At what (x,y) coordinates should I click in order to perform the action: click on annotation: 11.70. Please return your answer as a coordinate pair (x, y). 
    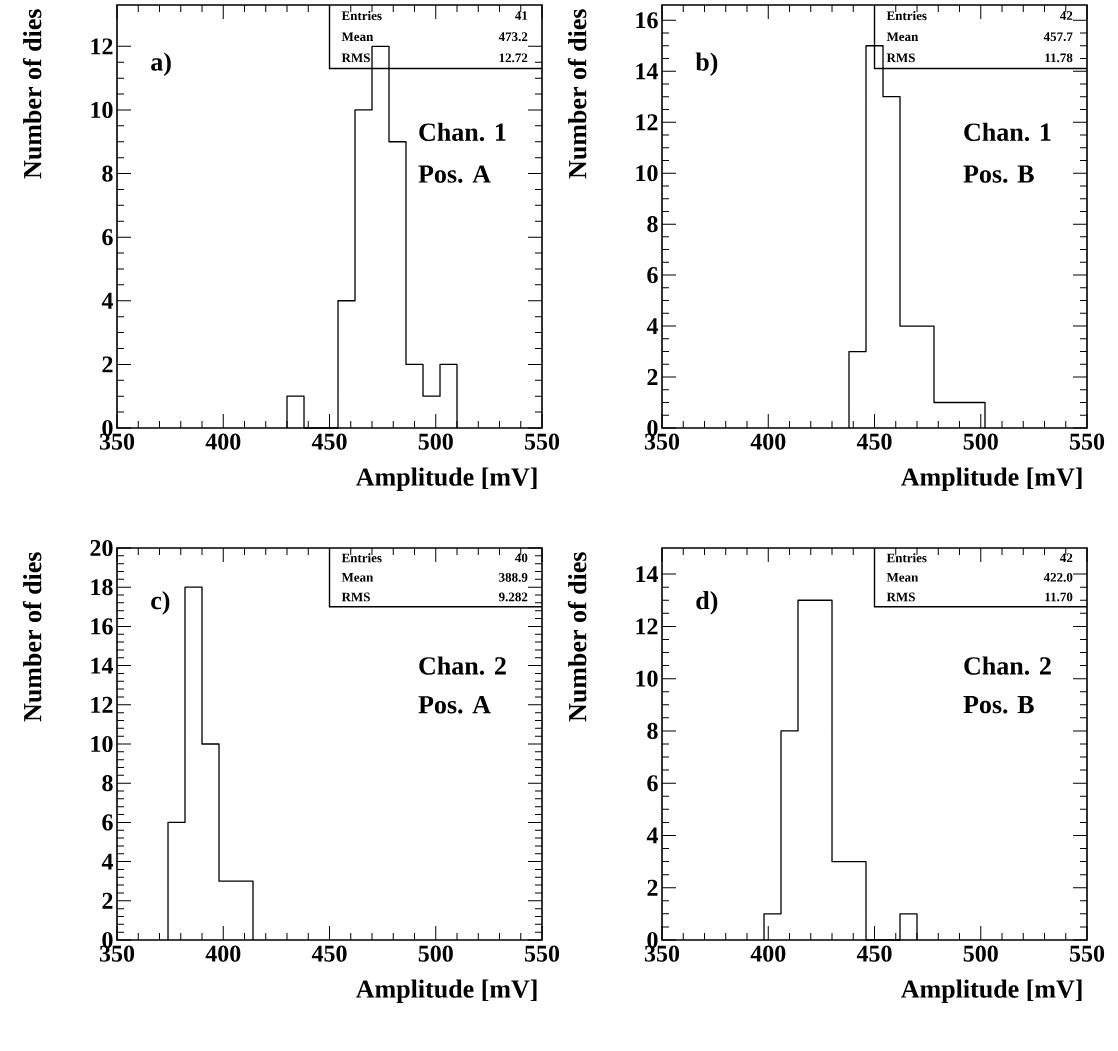
    Looking at the image, I should click on (1059, 597).